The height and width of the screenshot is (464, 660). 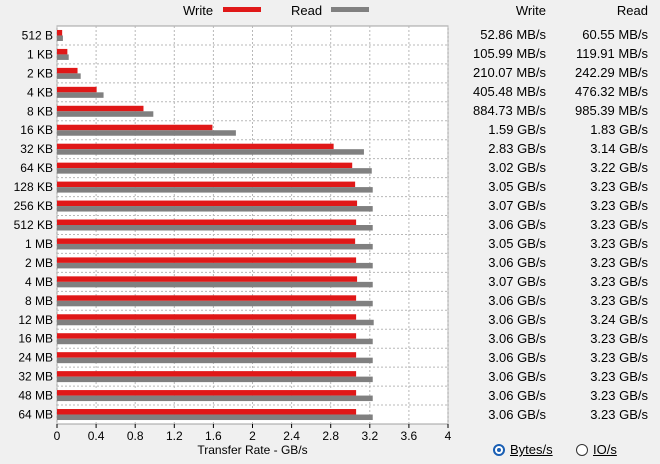 What do you see at coordinates (33, 187) in the screenshot?
I see `y-category-label: 128 KB` at bounding box center [33, 187].